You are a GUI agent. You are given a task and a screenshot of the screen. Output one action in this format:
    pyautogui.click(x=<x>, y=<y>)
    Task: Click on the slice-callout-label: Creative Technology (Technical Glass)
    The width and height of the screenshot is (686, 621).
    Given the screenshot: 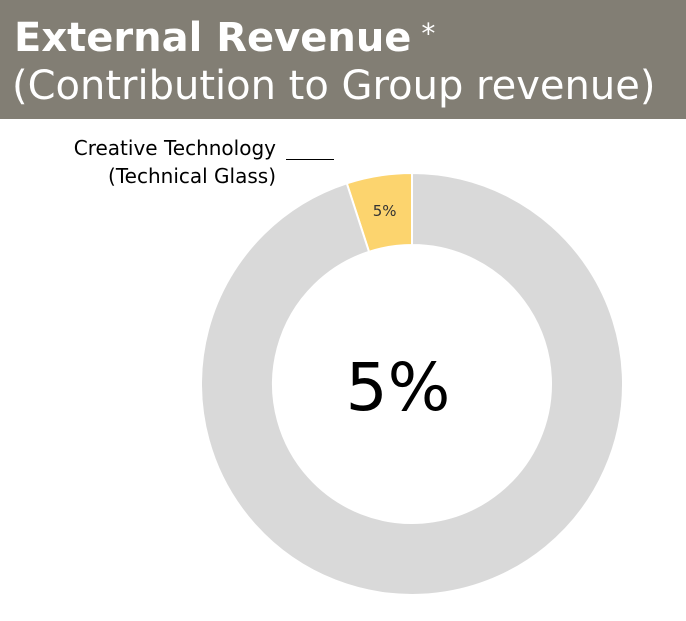 What is the action you would take?
    pyautogui.click(x=158, y=162)
    